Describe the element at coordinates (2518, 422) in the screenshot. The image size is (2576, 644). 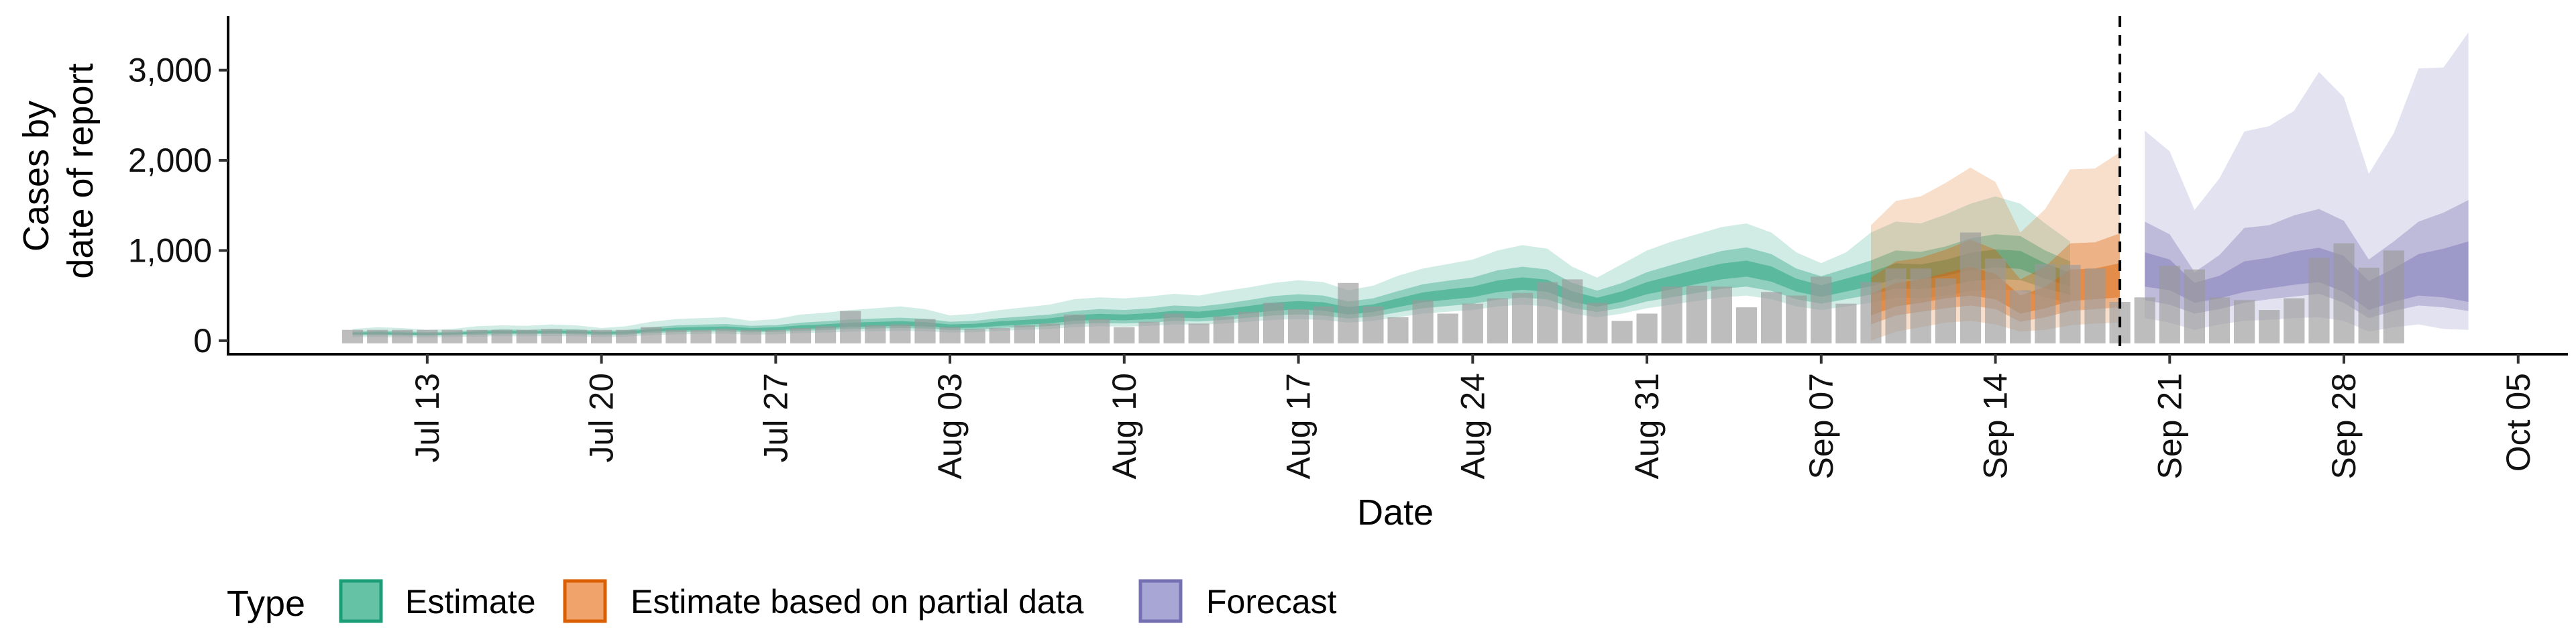
I see `x-tick-label: Oct 05` at that location.